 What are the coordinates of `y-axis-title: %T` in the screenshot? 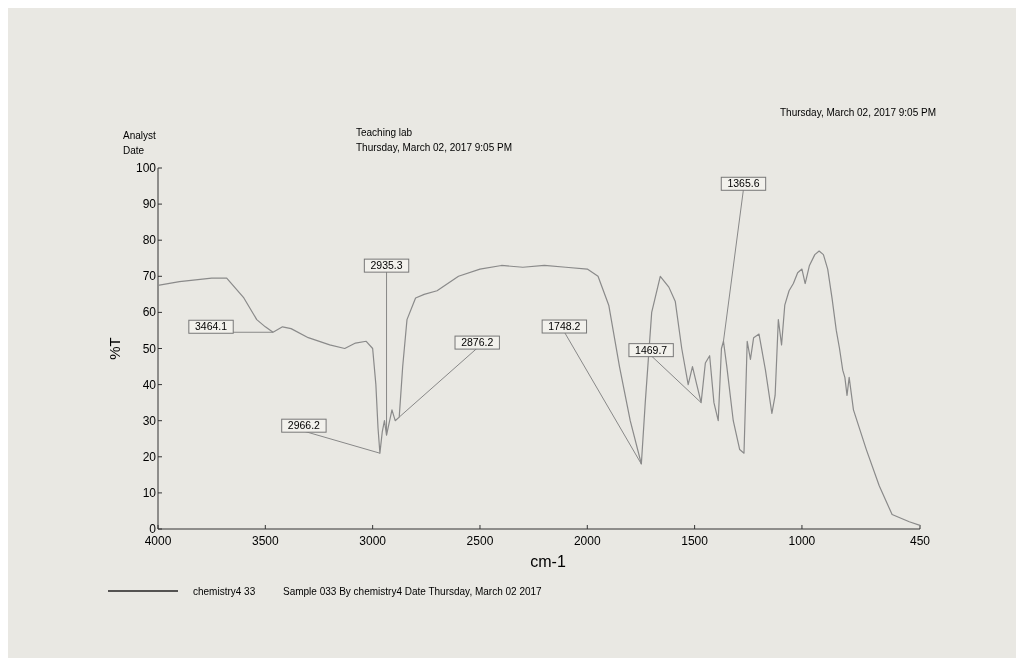 It's located at (114, 348).